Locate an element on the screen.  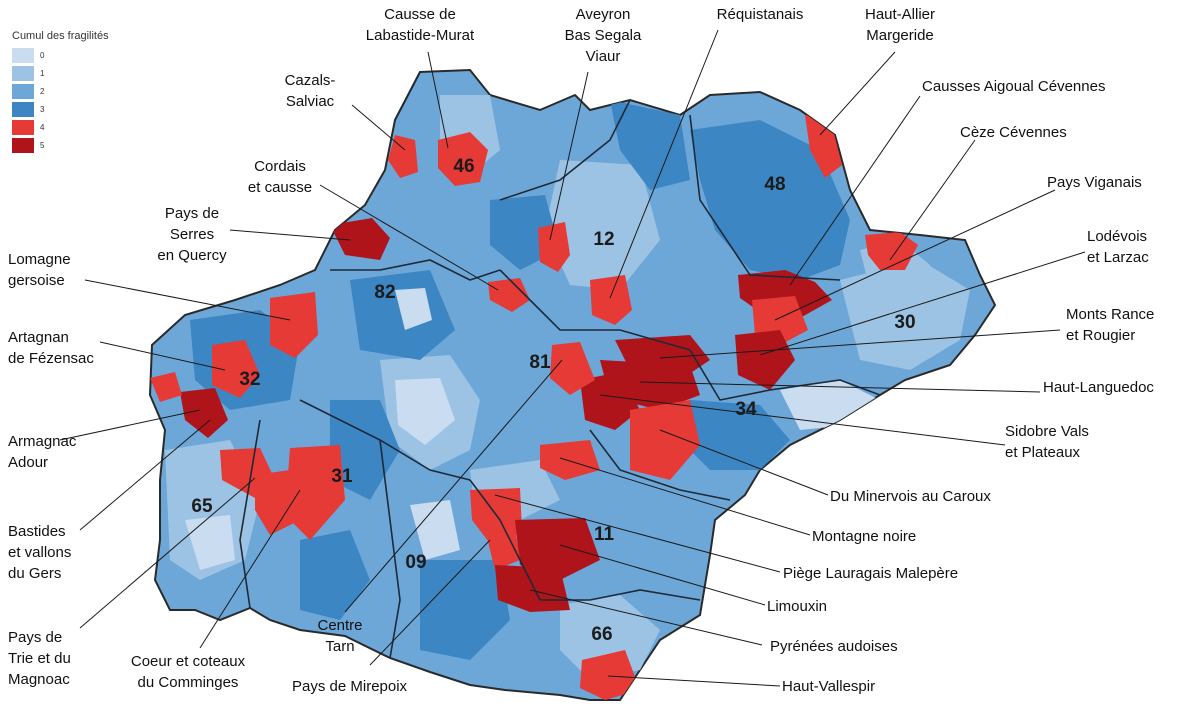
territory-coeur-coteaux-comminges is located at coordinates (315, 492).